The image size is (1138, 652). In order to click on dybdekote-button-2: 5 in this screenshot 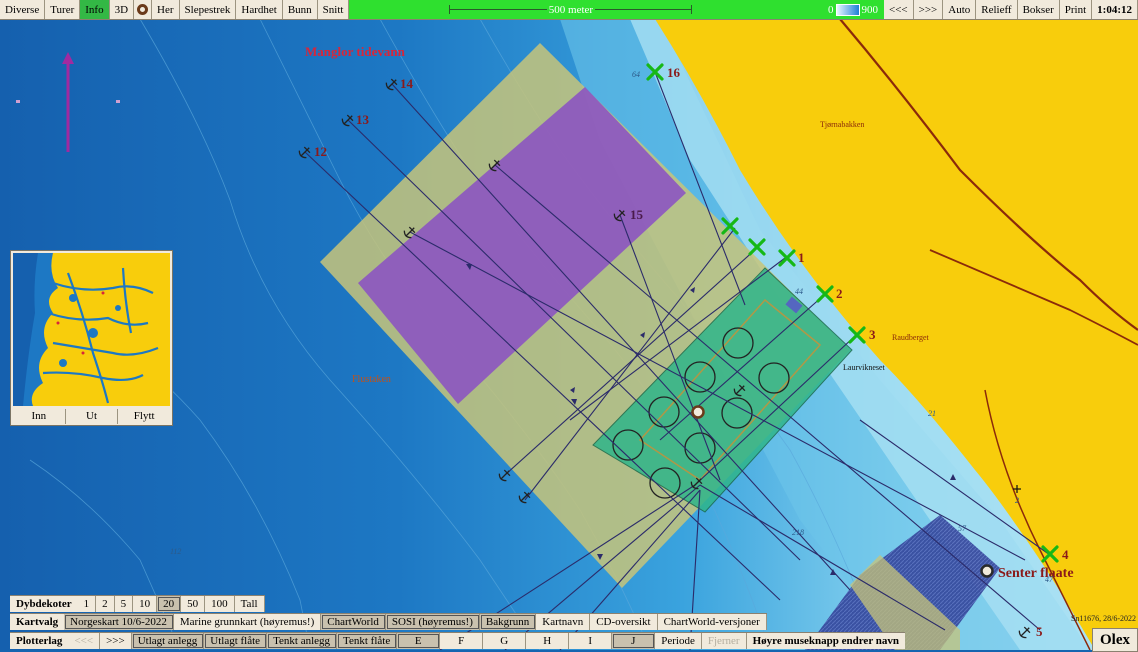, I will do `click(124, 604)`.